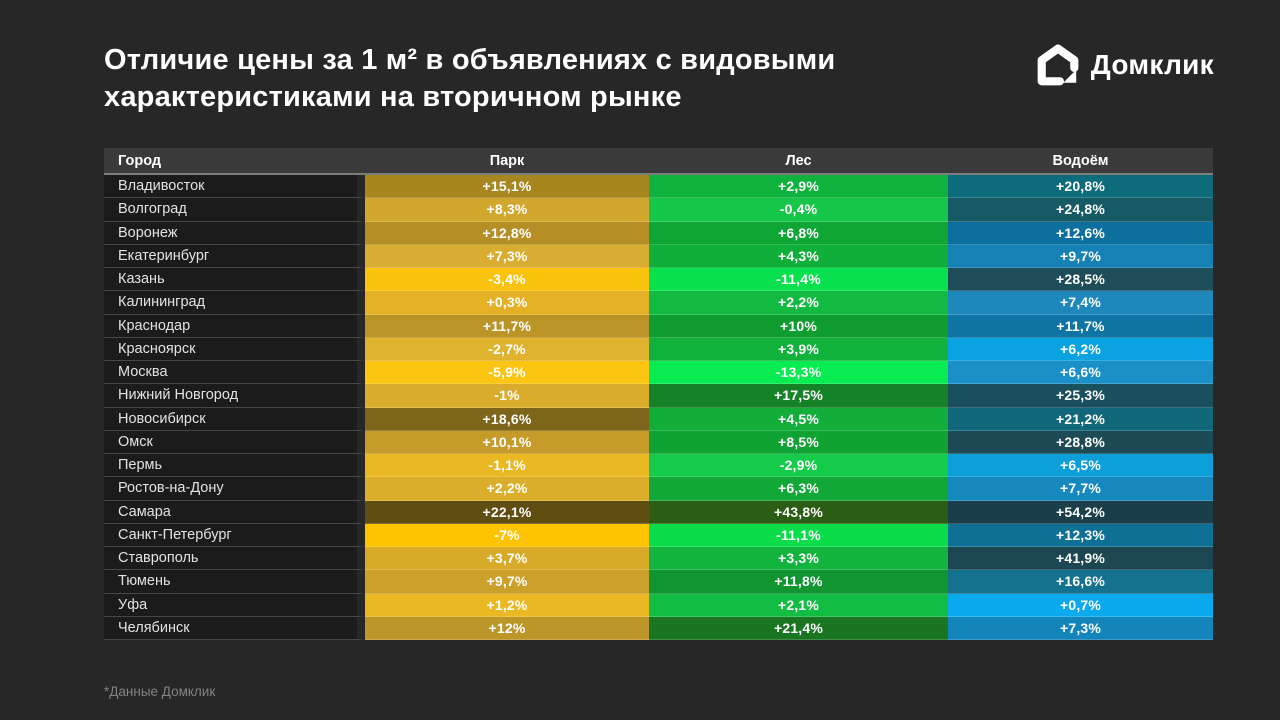  I want to click on table-row: Ростов-на-Дону +2,2% +6,3% +7,7%, so click(658, 489).